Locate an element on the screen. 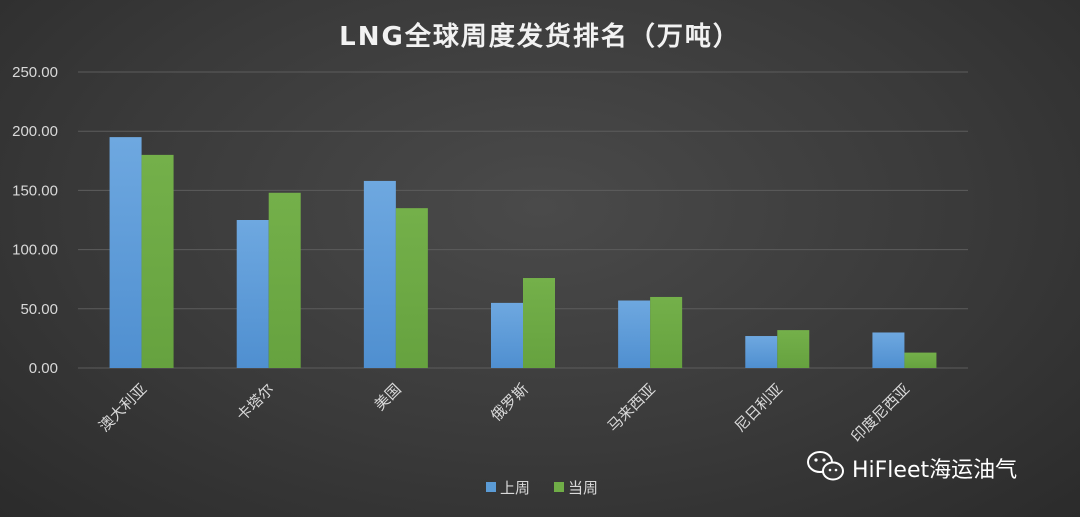 The image size is (1080, 517). category-label: 马来西亚 is located at coordinates (631, 407).